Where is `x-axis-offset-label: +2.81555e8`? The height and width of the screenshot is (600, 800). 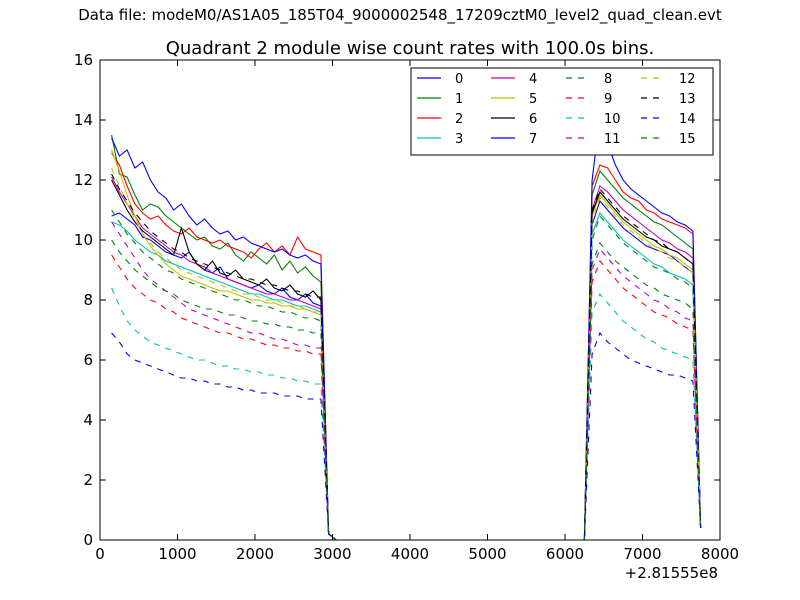 x-axis-offset-label: +2.81555e8 is located at coordinates (671, 573).